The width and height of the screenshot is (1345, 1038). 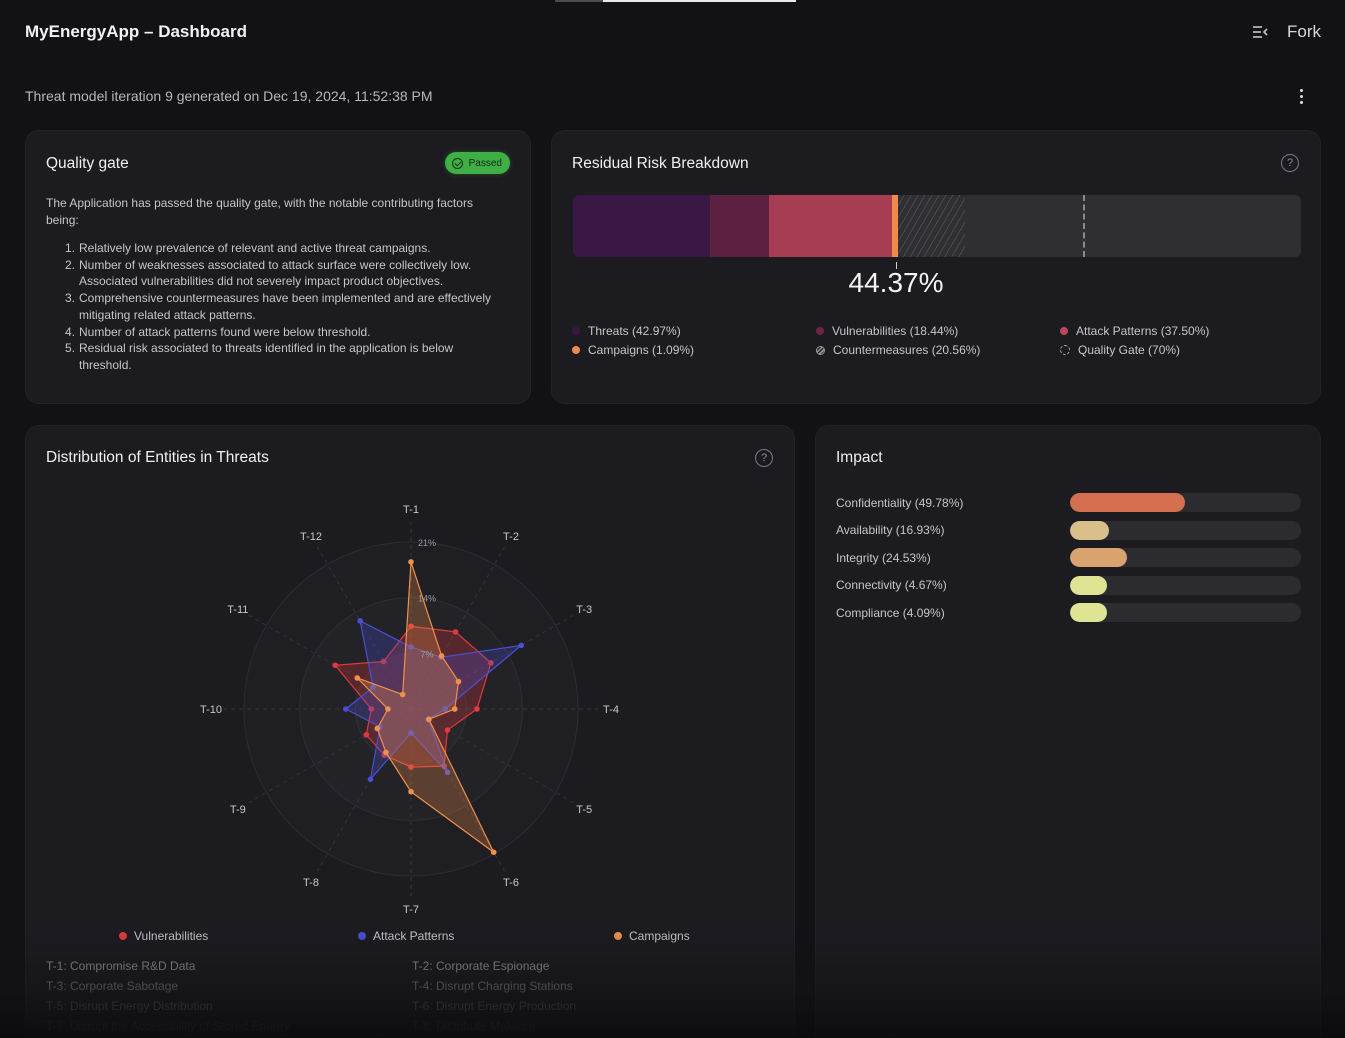 What do you see at coordinates (890, 530) in the screenshot?
I see `impact-label: Availability (16.93%)` at bounding box center [890, 530].